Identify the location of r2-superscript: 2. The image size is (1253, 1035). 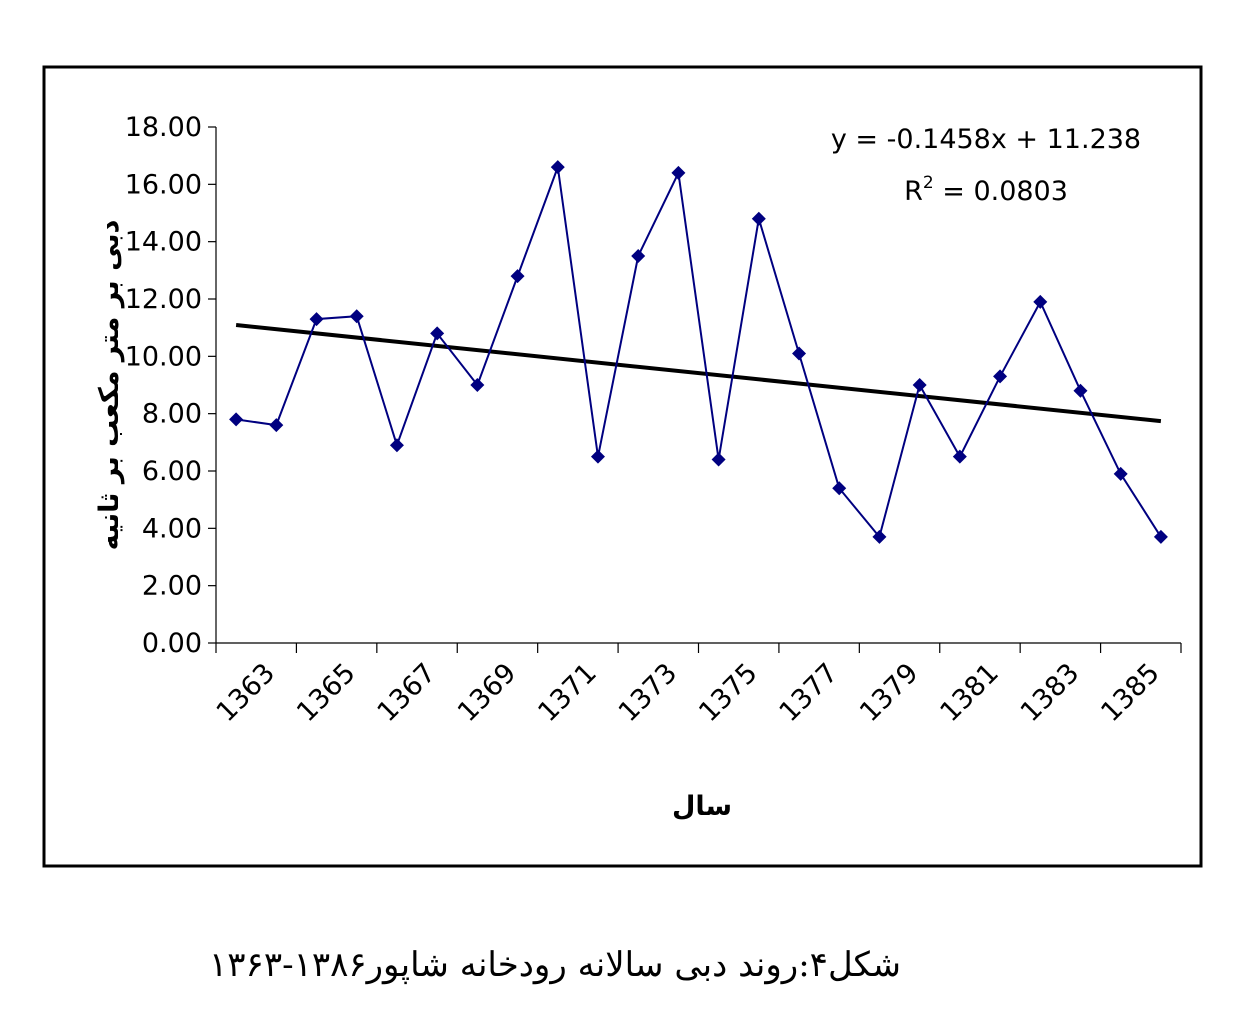
(928, 183).